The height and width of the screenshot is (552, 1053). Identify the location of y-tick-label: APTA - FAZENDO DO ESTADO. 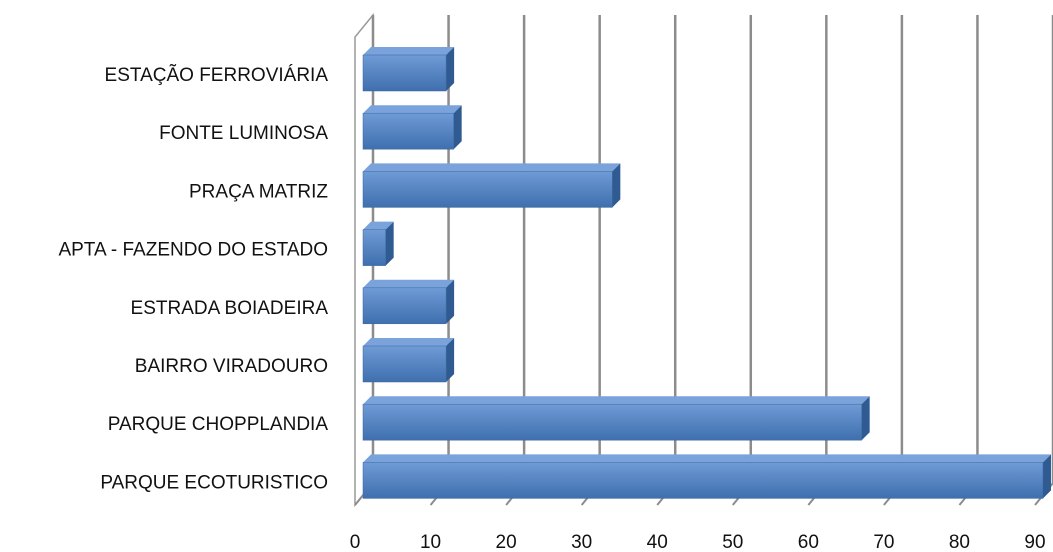
(193, 250).